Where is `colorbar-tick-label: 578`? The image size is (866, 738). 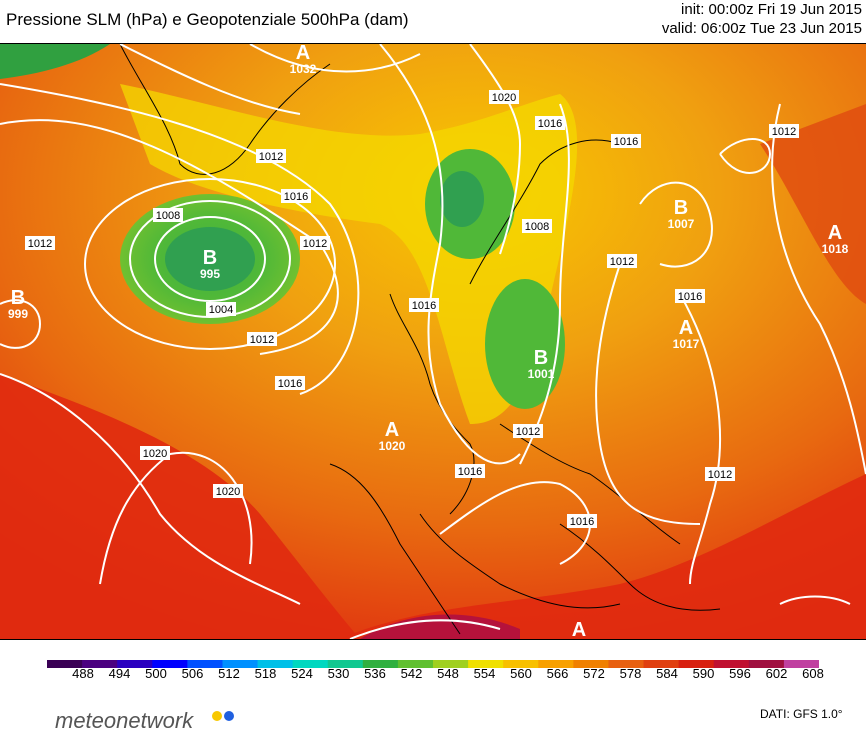
colorbar-tick-label: 578 is located at coordinates (630, 673).